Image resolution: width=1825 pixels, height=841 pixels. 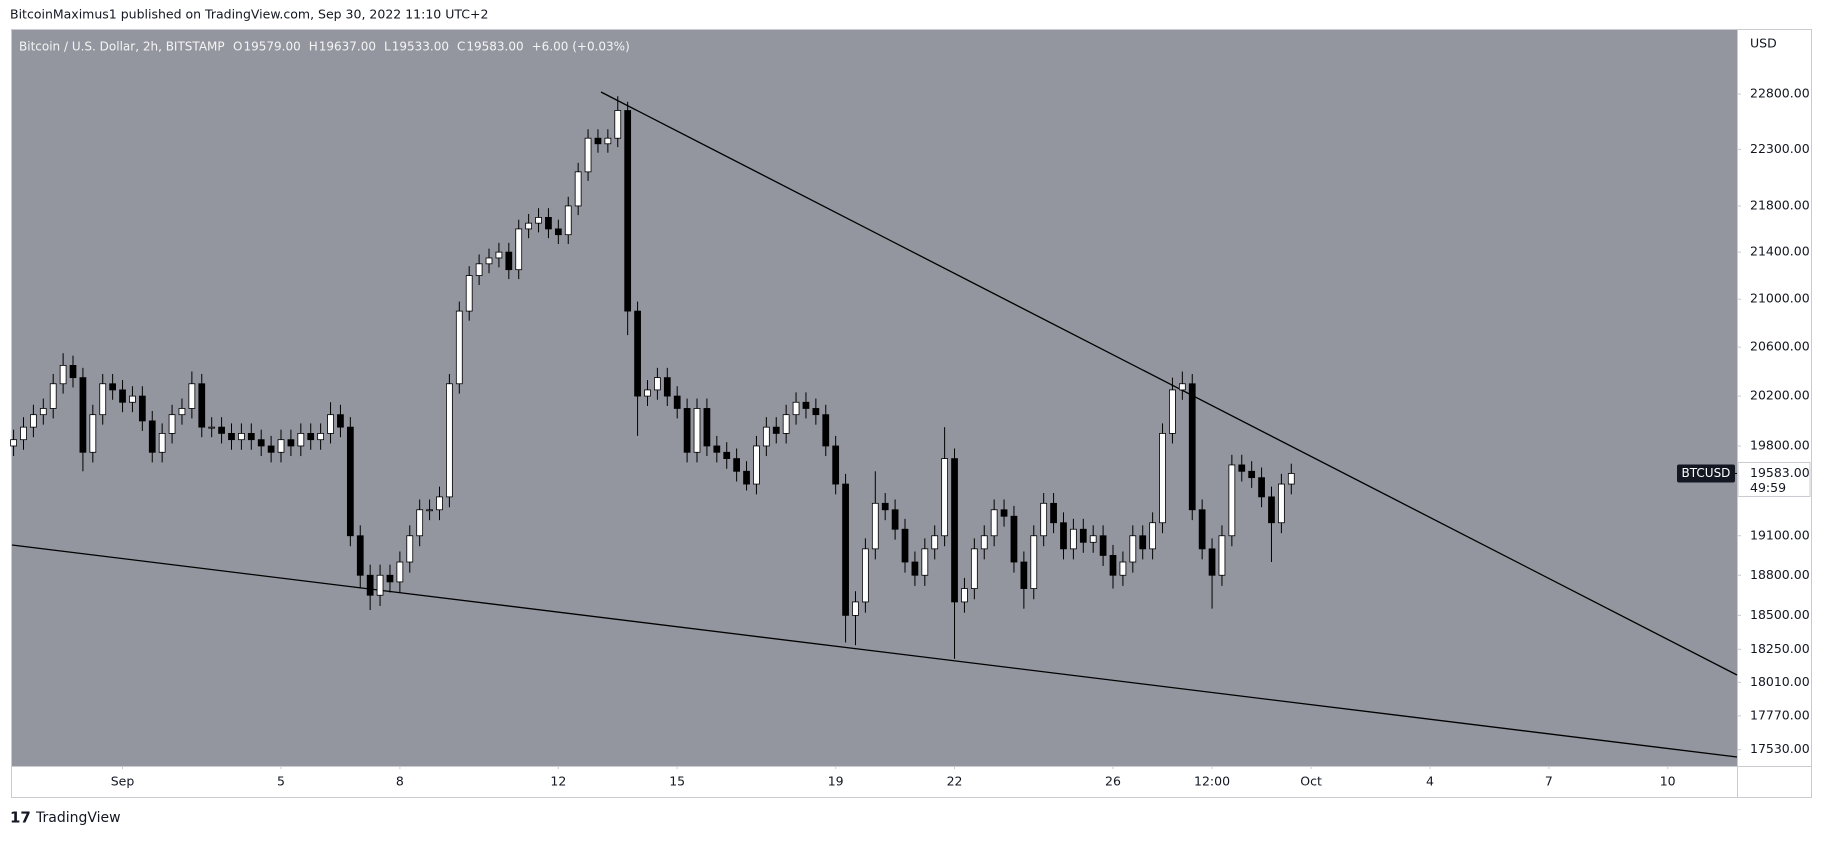 I want to click on y-tick-label: 17530.00, so click(x=1780, y=748).